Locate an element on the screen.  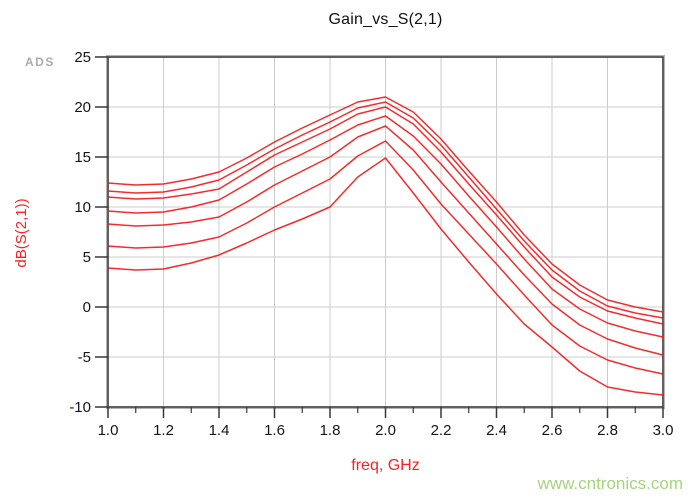
y-axis-title: dB(S(2,1)) is located at coordinates (21, 233).